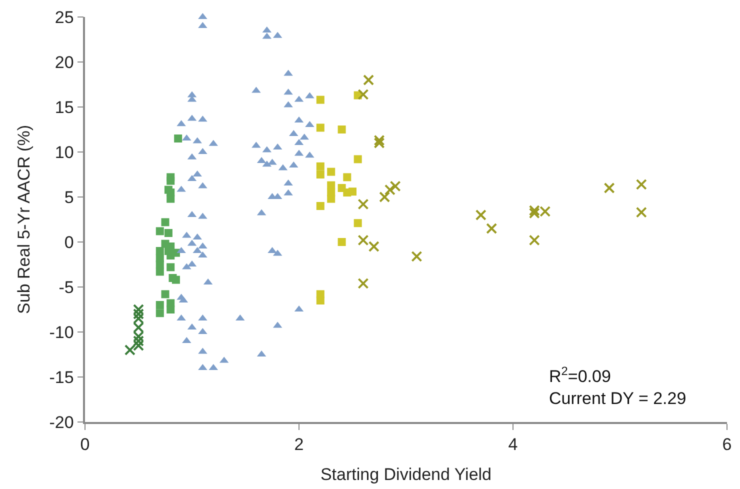 This screenshot has width=740, height=489. I want to click on x-tick-label: 0, so click(85, 444).